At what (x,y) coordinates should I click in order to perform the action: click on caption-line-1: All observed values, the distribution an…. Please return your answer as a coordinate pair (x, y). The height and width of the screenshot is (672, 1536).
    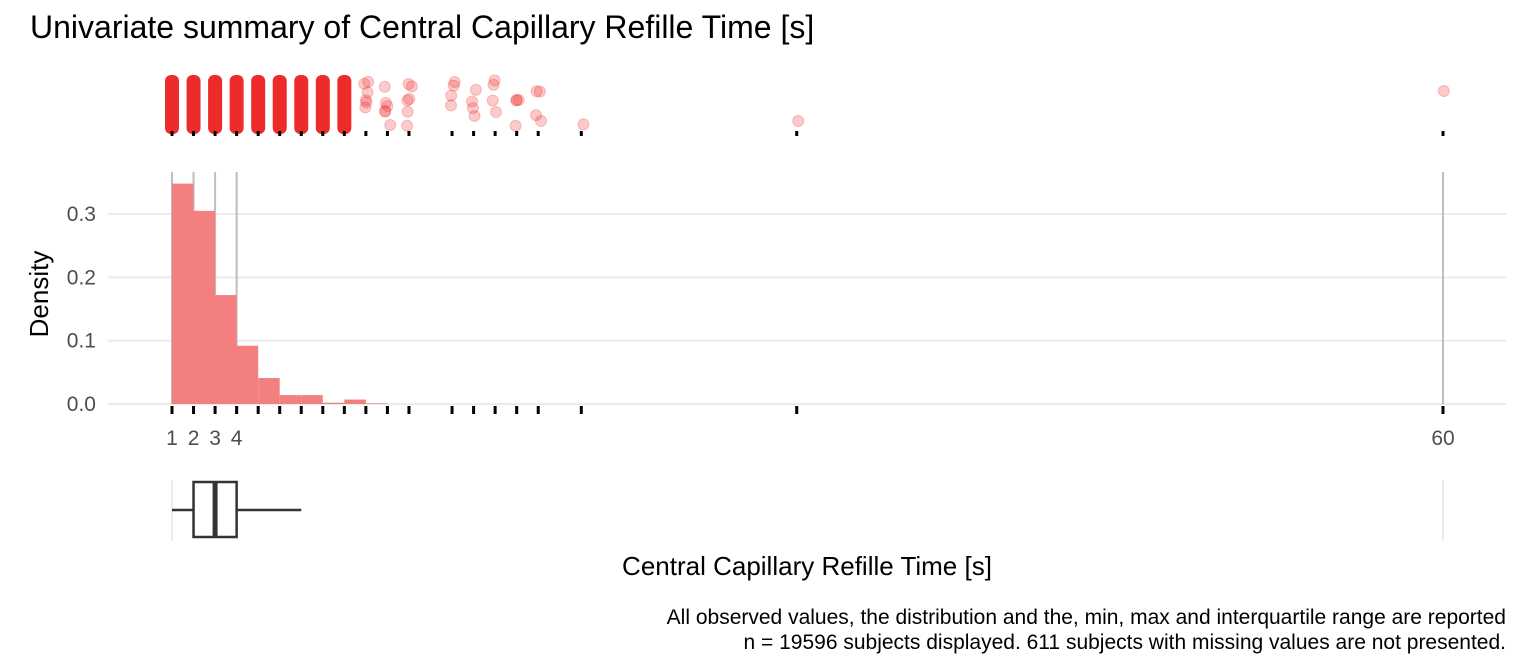
    Looking at the image, I should click on (1086, 617).